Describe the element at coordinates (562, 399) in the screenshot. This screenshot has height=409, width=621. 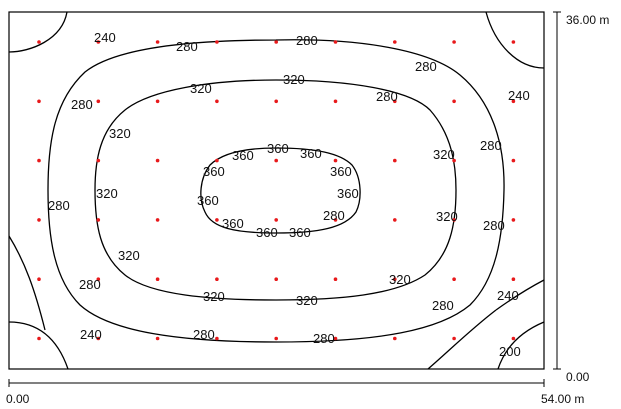
I see `x-axis-max-label: 54.00 m` at that location.